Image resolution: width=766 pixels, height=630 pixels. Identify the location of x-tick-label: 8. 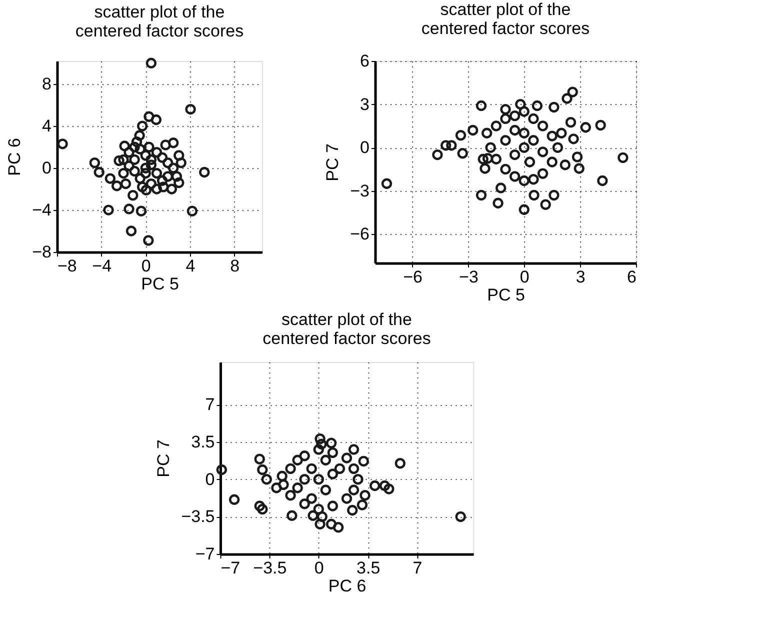
(235, 266).